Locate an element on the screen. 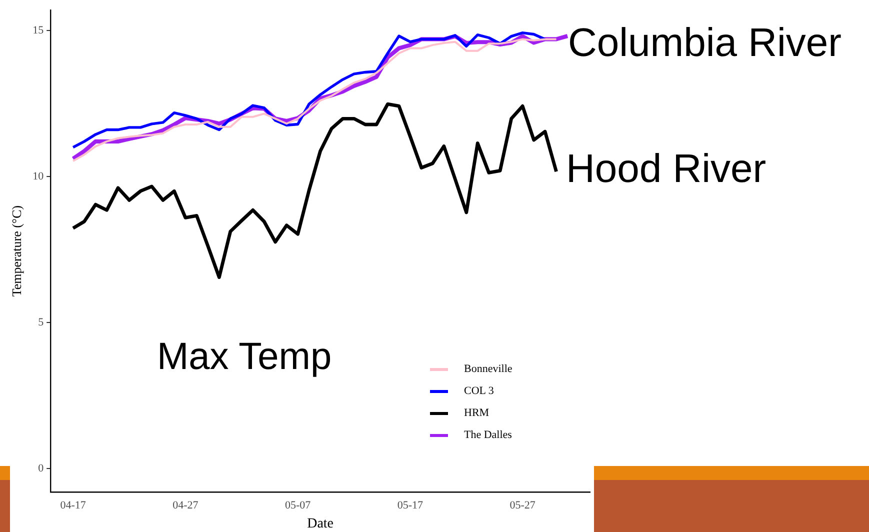 This screenshot has height=532, width=869. y-tick-label: 10 is located at coordinates (38, 176).